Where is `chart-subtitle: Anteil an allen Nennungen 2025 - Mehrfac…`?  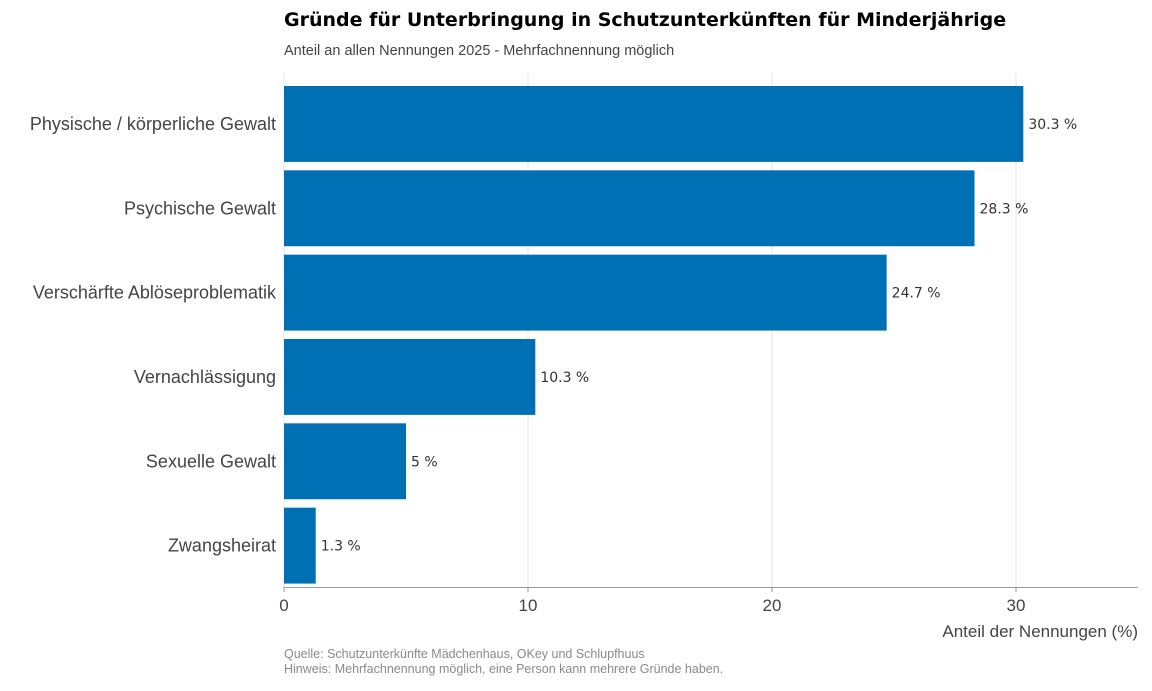 chart-subtitle: Anteil an allen Nennungen 2025 - Mehrfac… is located at coordinates (479, 51).